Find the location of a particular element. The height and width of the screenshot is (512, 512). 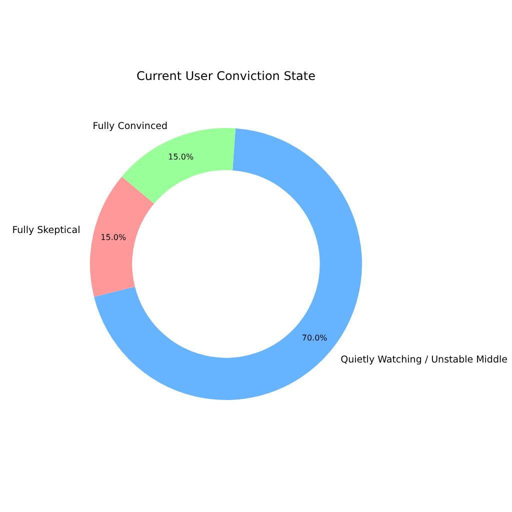

data-label: 70.0% is located at coordinates (315, 337).